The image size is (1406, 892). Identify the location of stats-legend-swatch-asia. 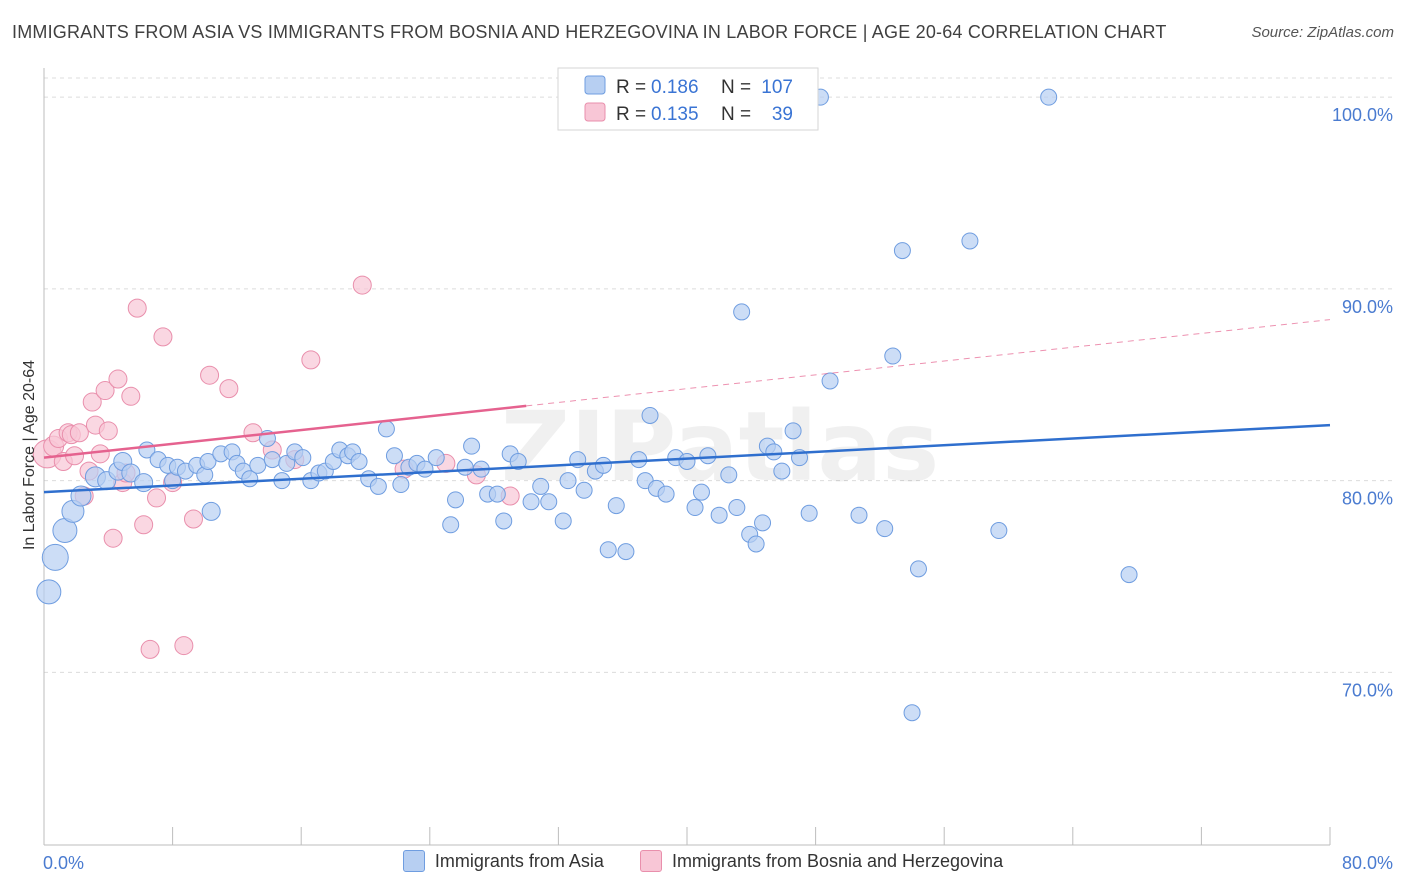
(595, 85).